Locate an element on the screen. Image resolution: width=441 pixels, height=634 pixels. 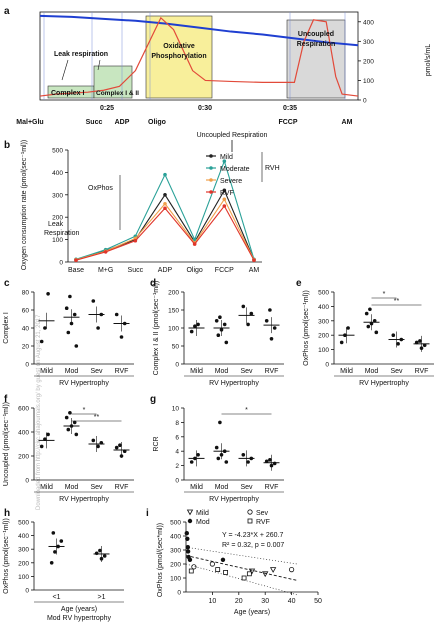
annotation-complex-i-ii: Complex I & II is located at coordinates (117, 93).